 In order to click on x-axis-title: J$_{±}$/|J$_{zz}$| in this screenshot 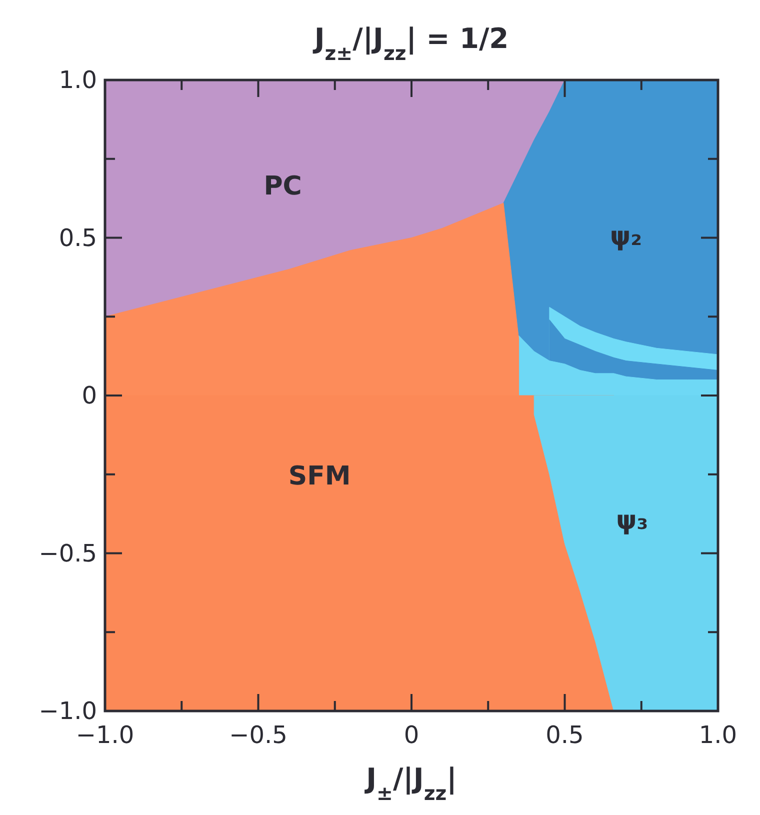, I will do `click(410, 783)`.